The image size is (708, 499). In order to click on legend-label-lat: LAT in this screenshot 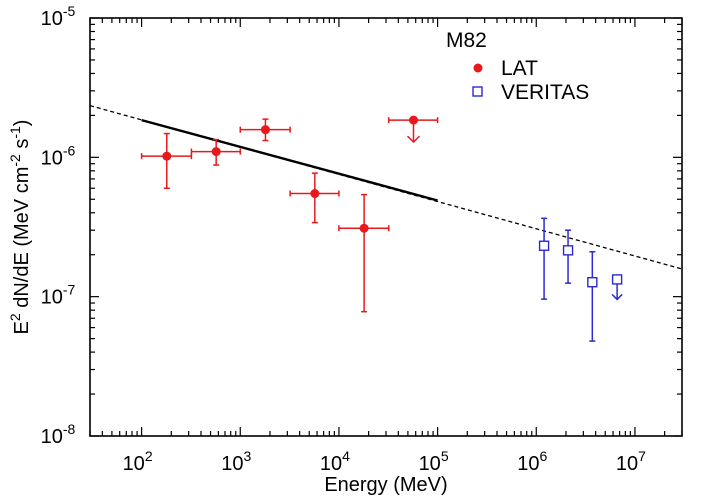, I will do `click(519, 68)`.